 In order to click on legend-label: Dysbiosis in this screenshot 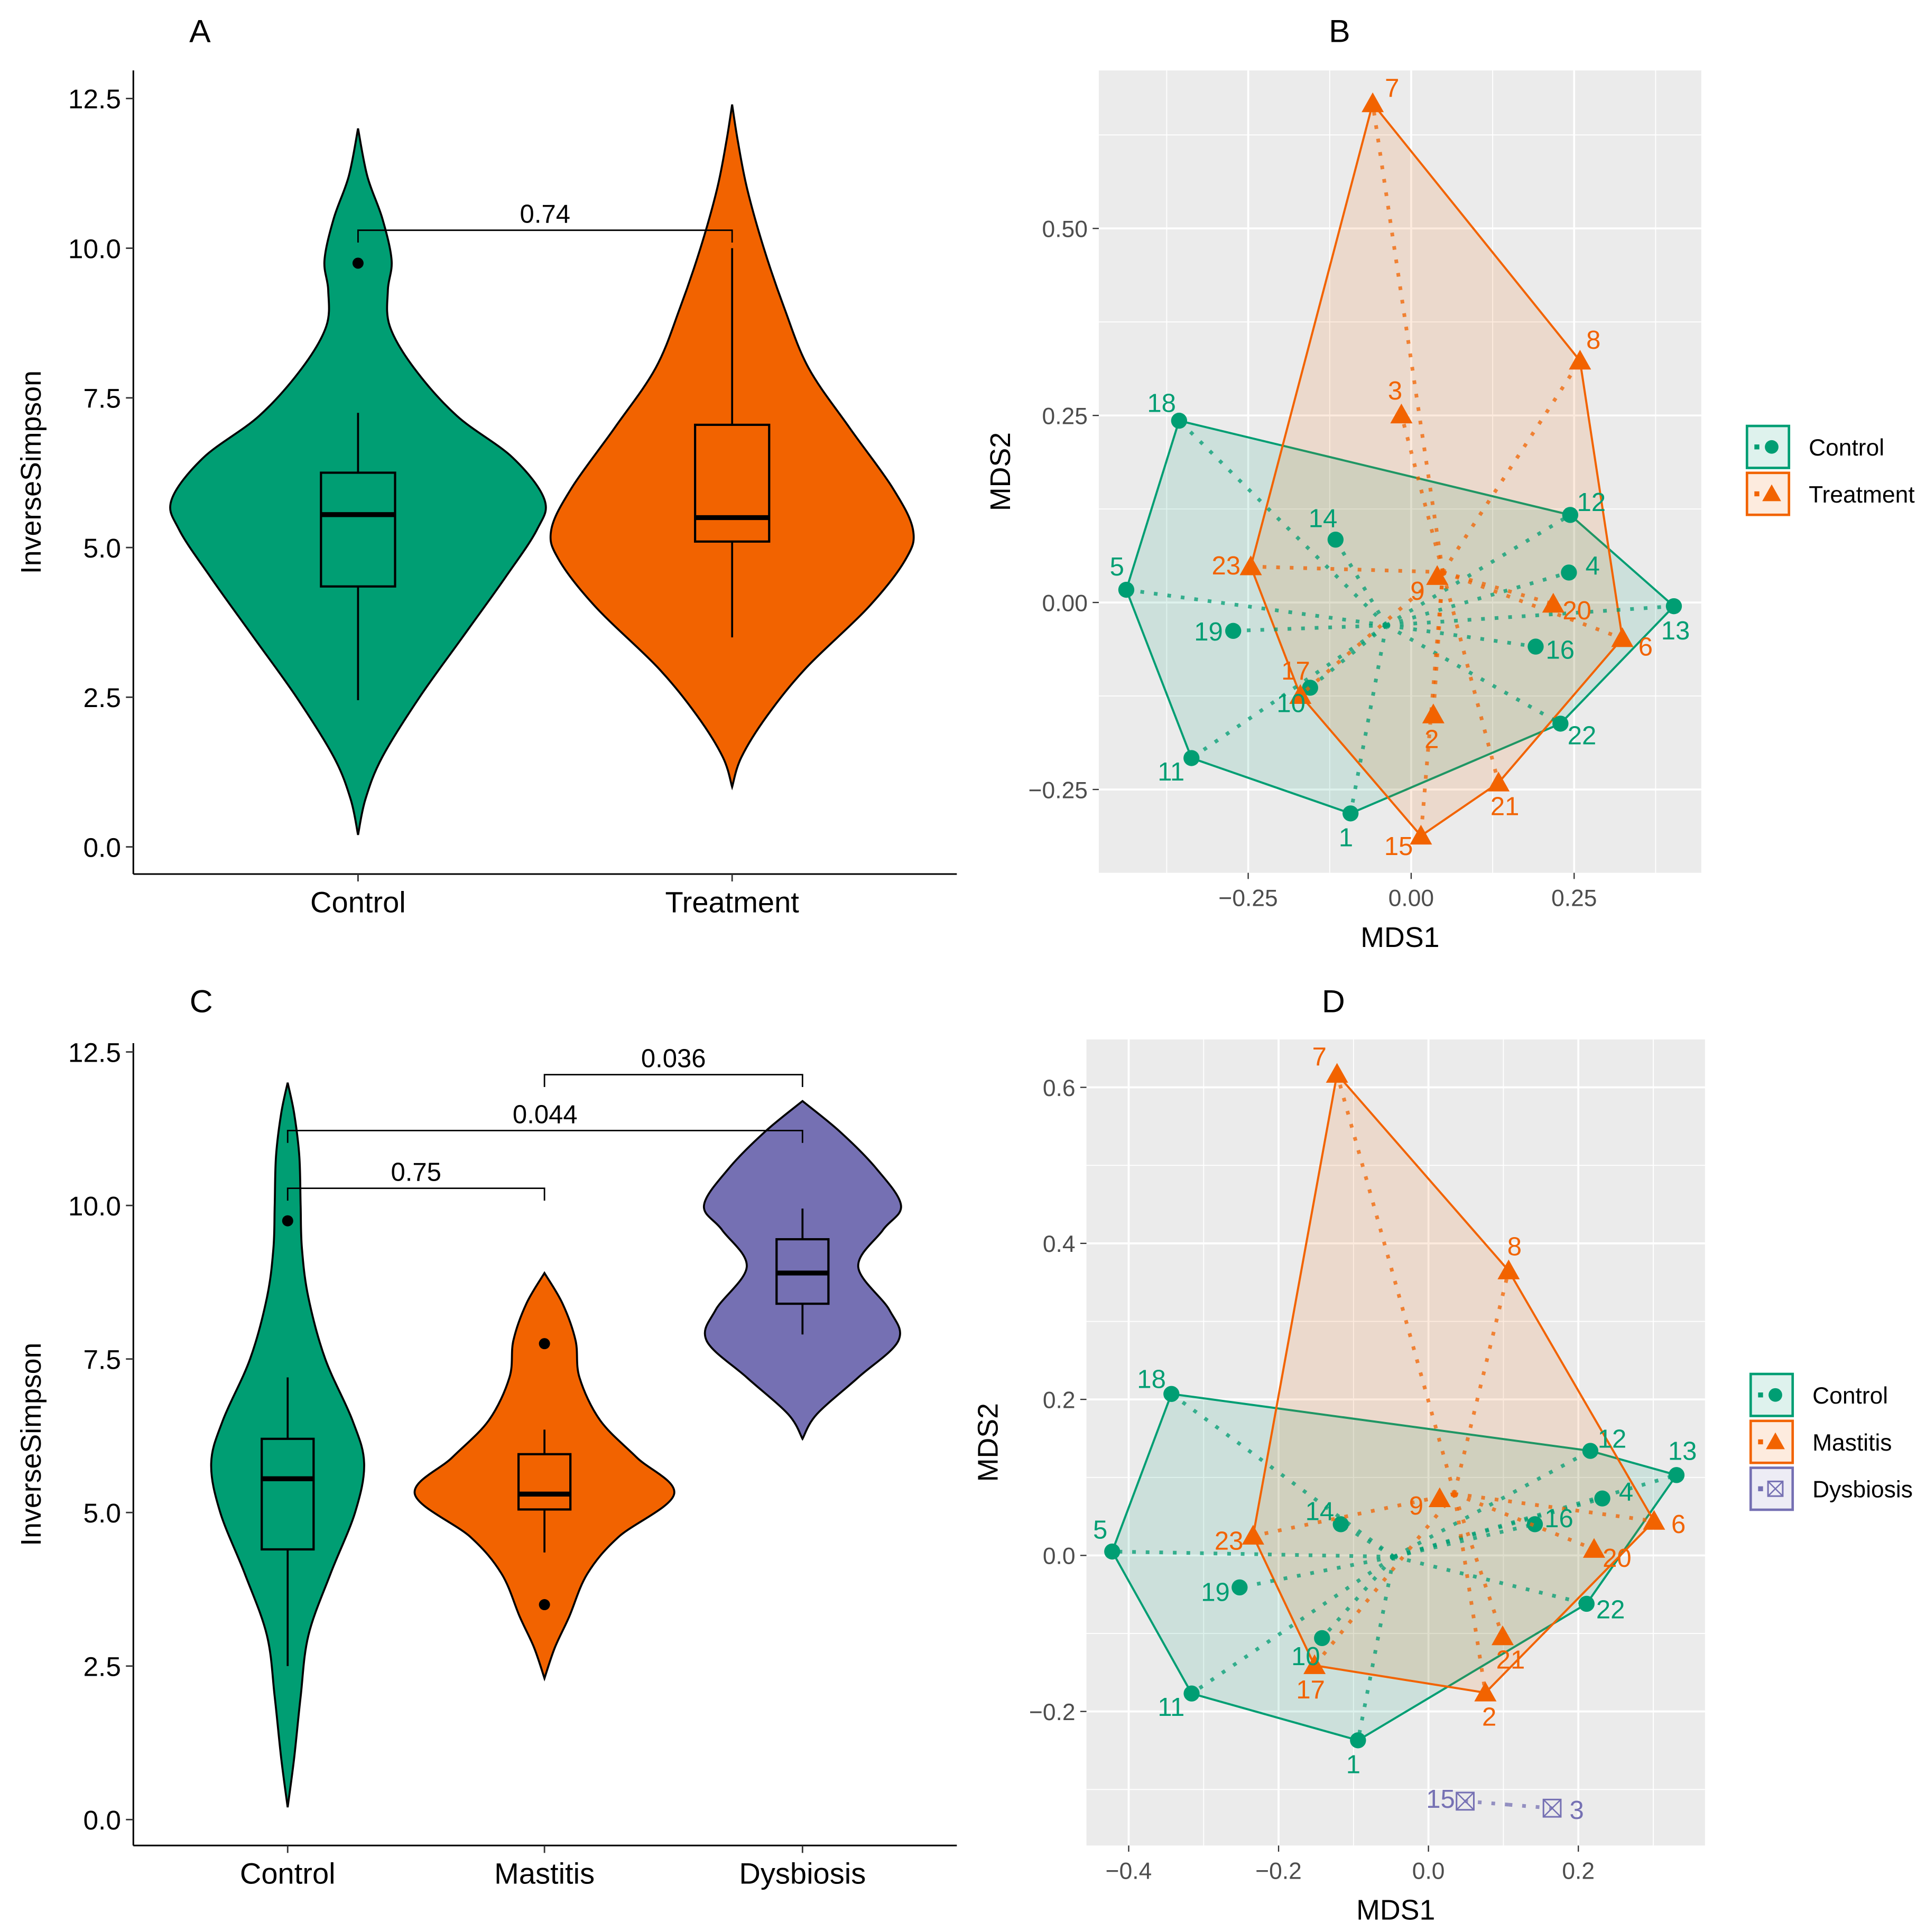, I will do `click(1862, 1490)`.